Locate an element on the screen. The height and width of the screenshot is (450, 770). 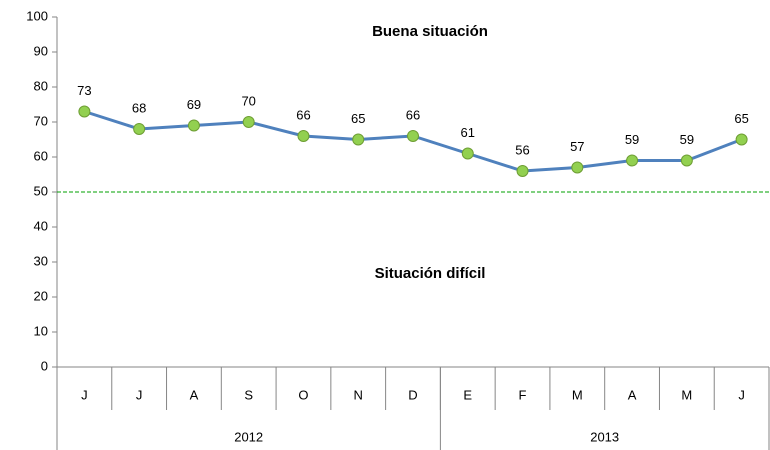
data-label: 57 is located at coordinates (577, 146).